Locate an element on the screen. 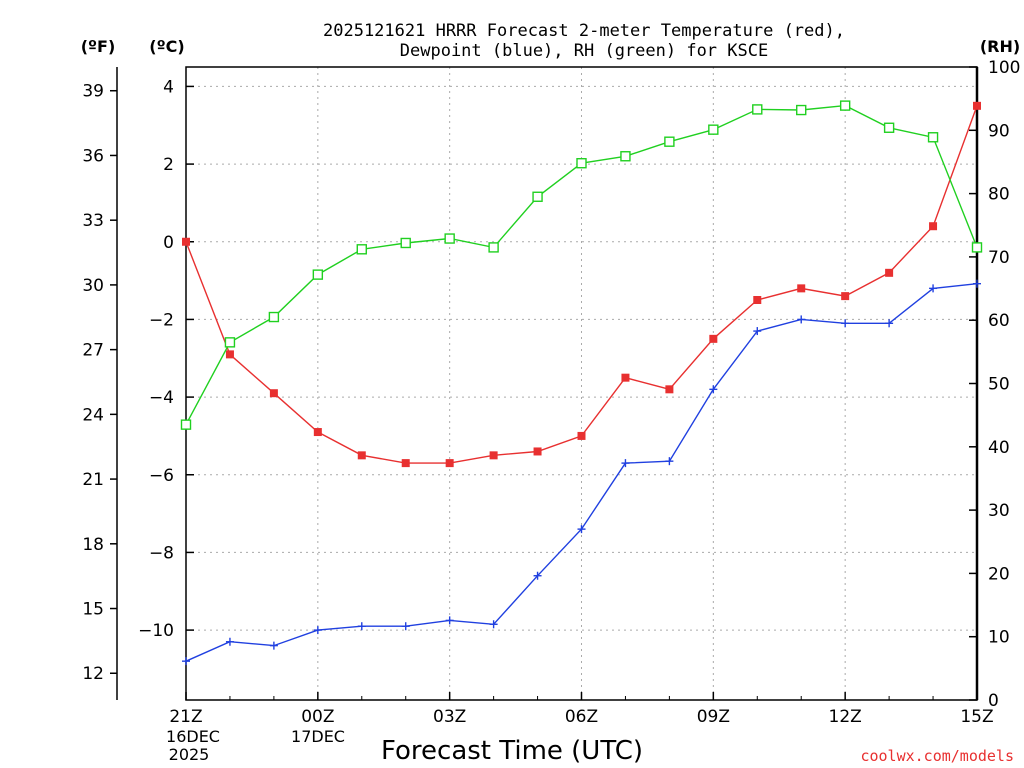  chart-title-line-2: Dewpoint (blue), RH (green) for KSCE is located at coordinates (584, 51).